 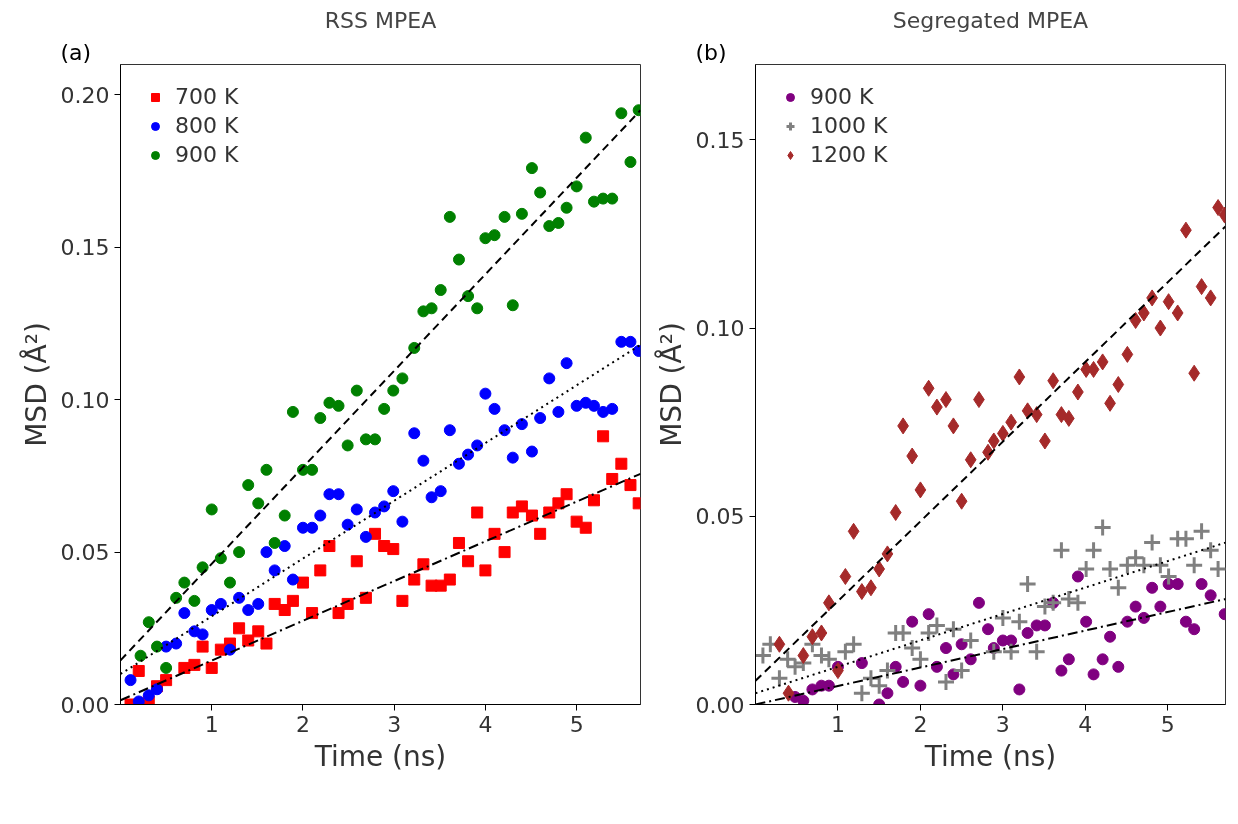 I want to click on legend-label: 700 K, so click(x=207, y=96).